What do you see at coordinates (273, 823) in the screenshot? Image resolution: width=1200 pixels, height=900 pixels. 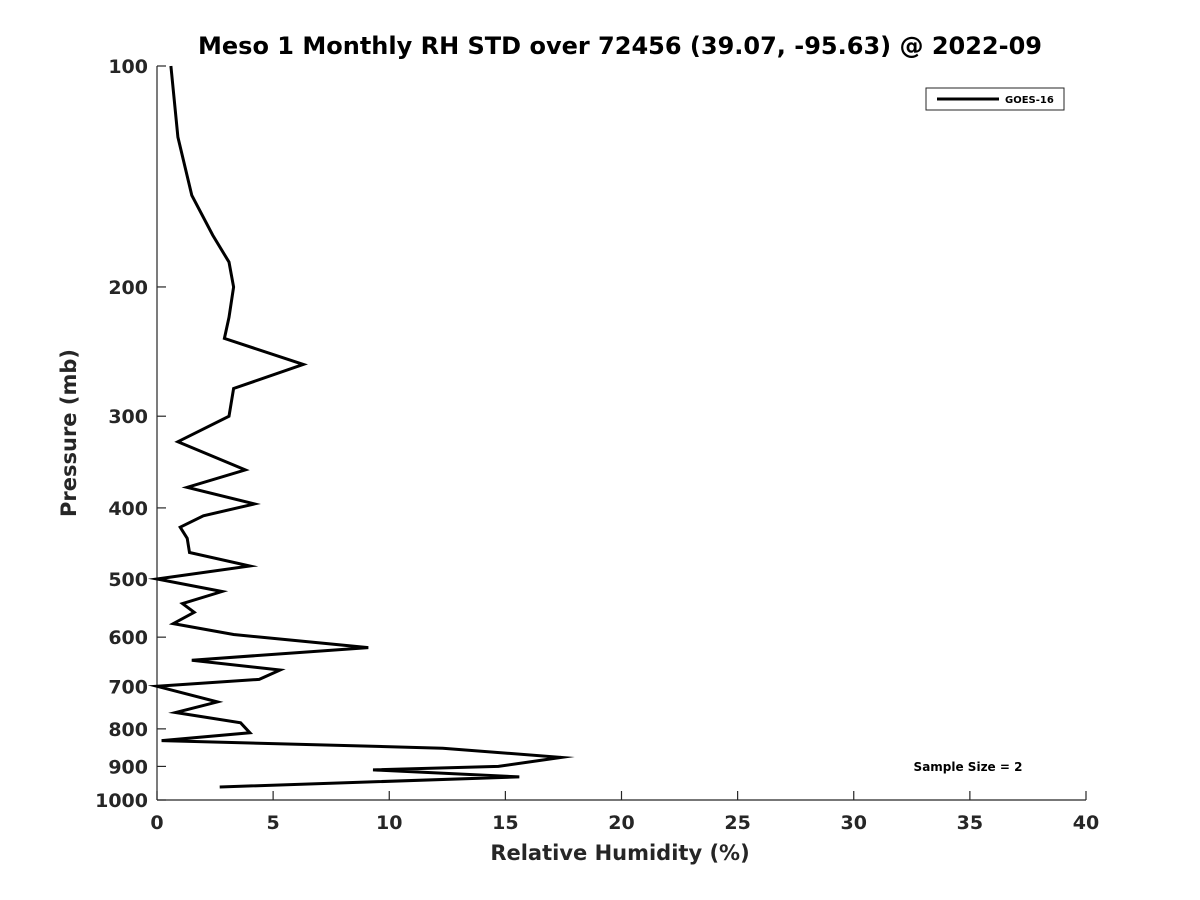 I see `x-tick-label: 5` at bounding box center [273, 823].